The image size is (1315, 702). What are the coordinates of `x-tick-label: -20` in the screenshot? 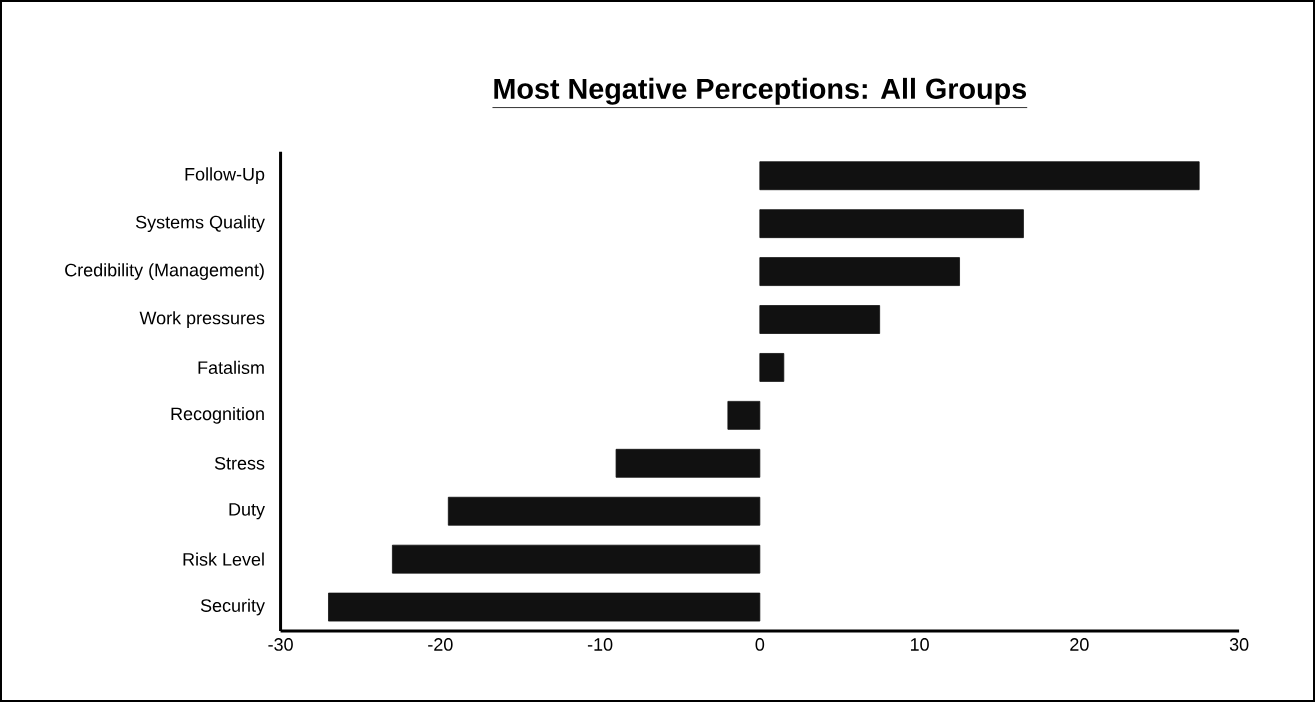 It's located at (440, 644).